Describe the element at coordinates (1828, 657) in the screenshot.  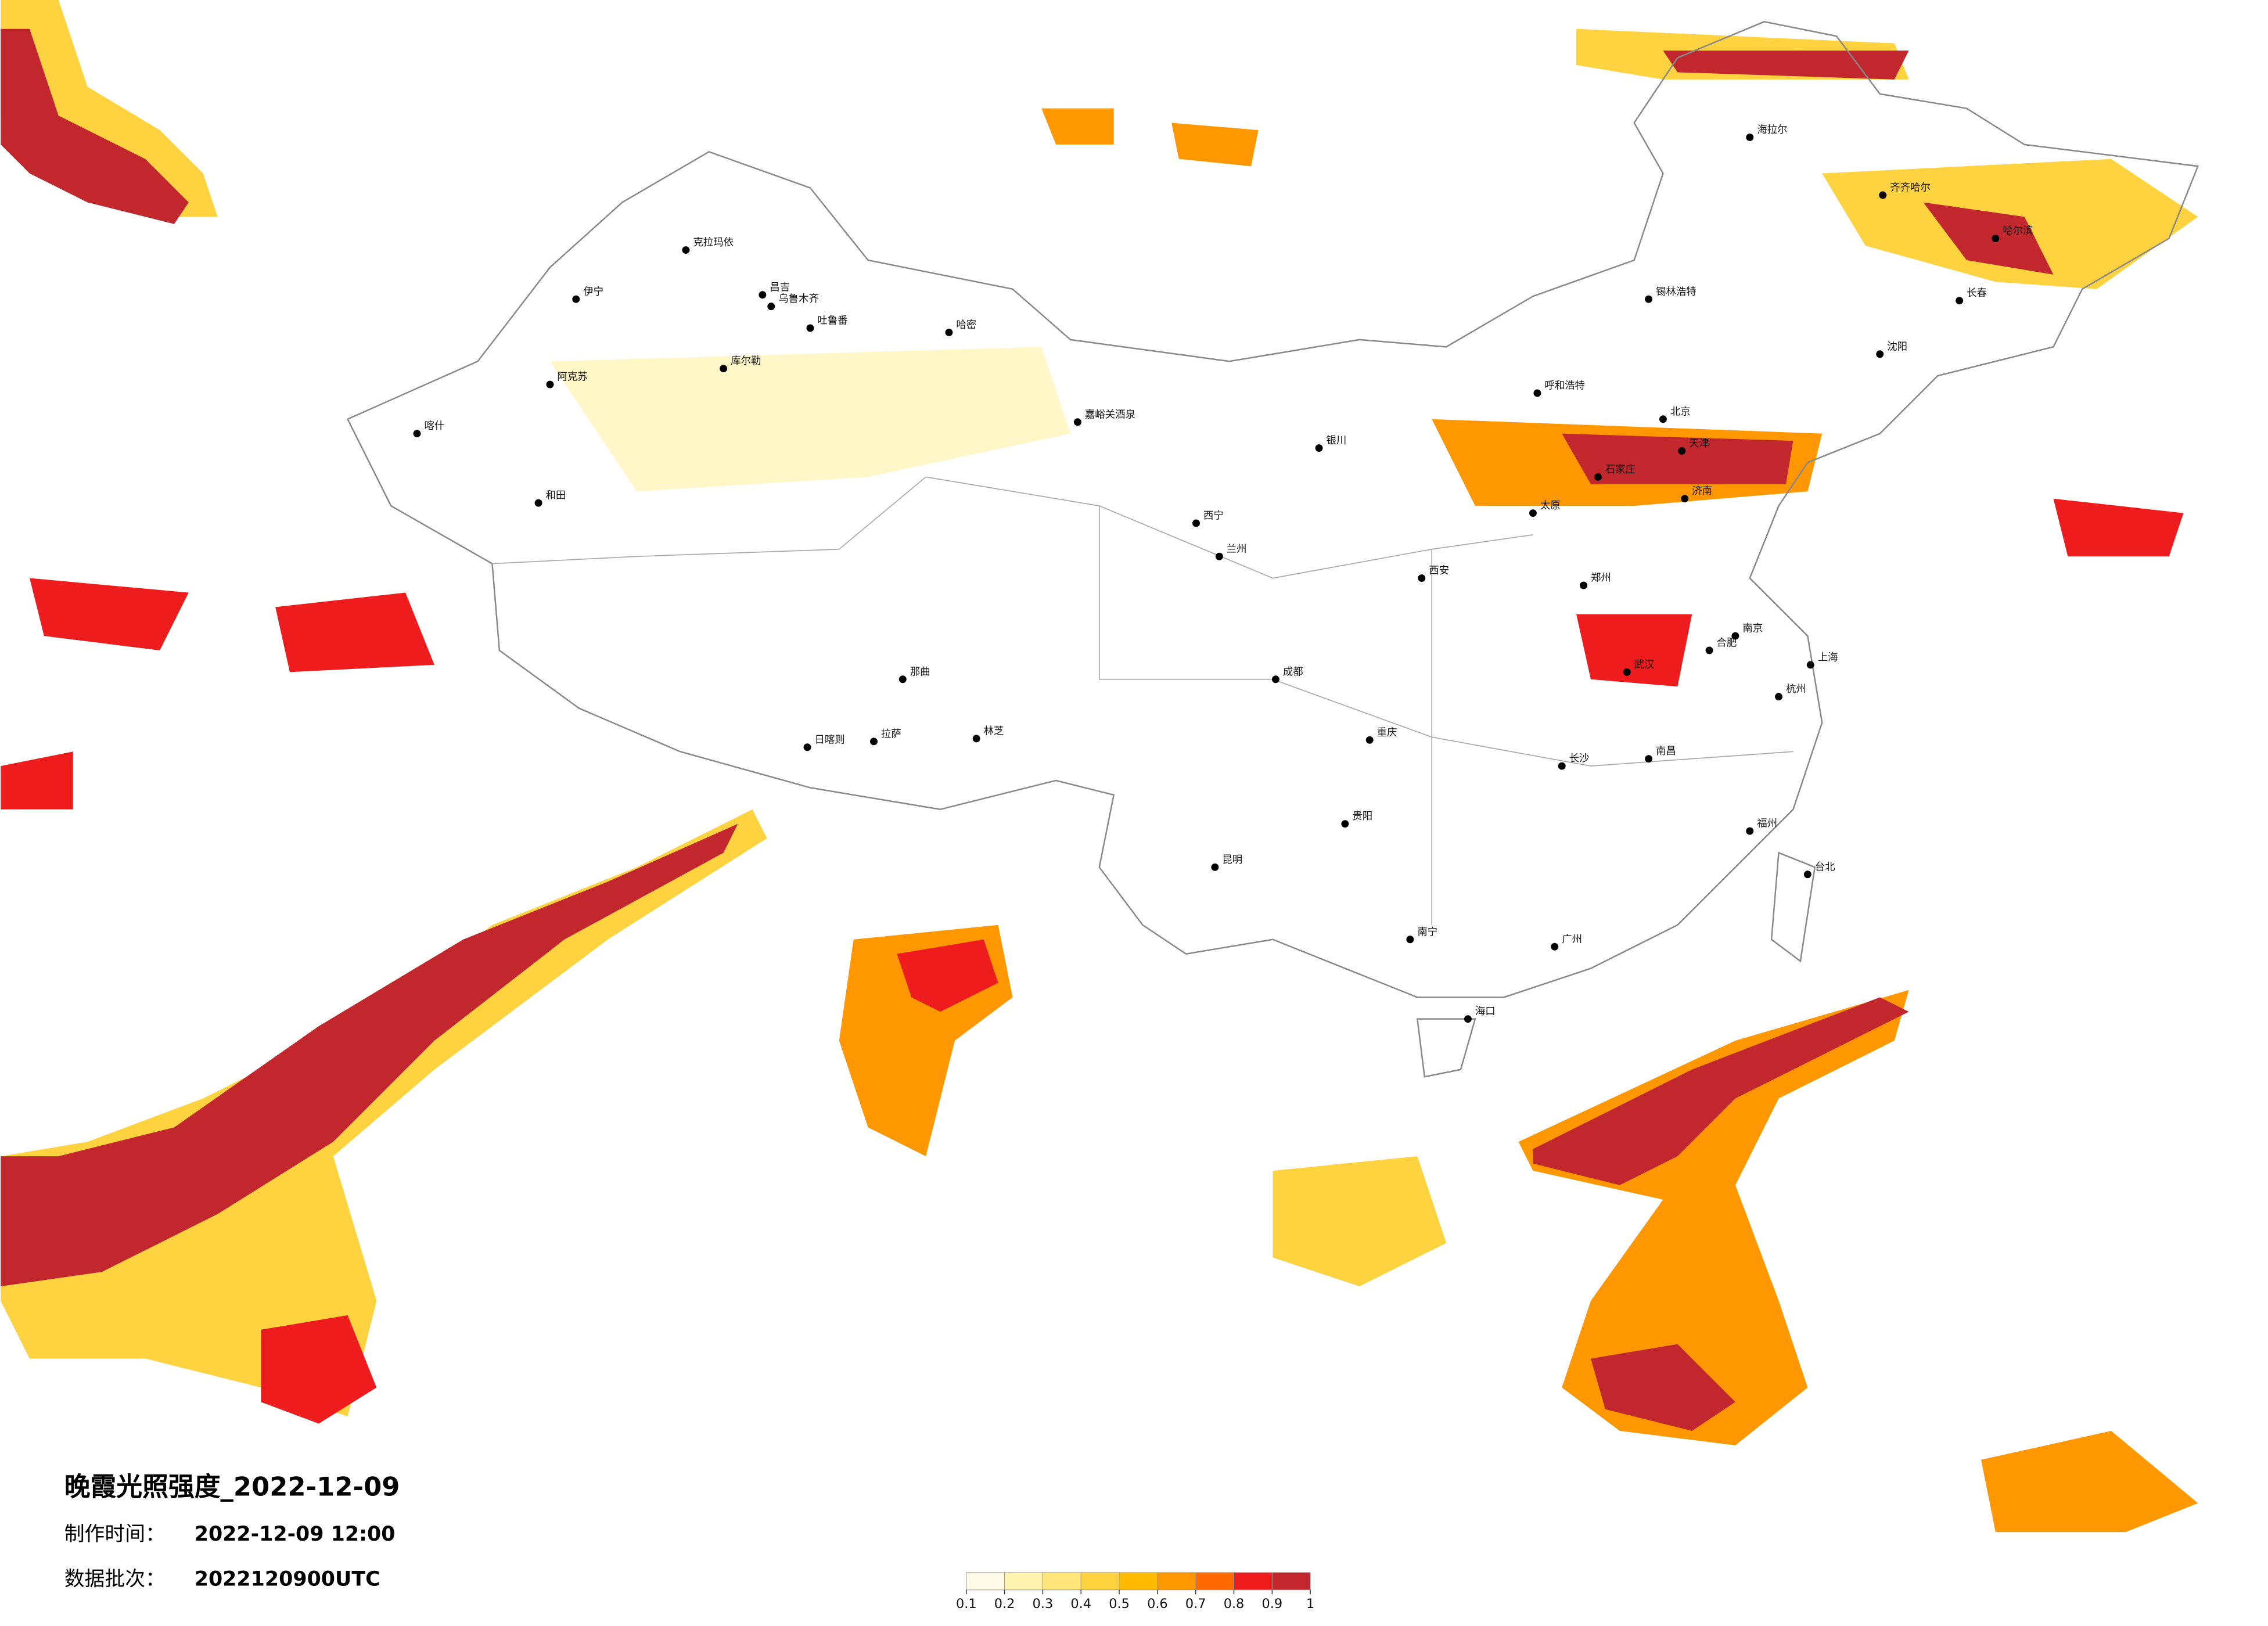
I see `city-label: 上海` at that location.